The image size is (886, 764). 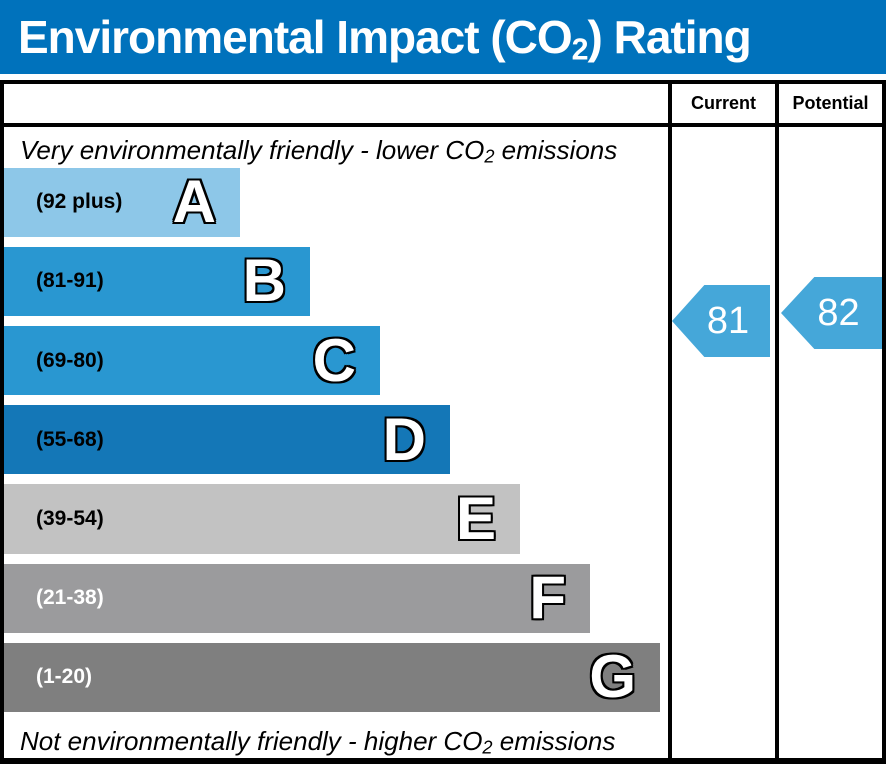 What do you see at coordinates (547, 598) in the screenshot?
I see `band-letter: F` at bounding box center [547, 598].